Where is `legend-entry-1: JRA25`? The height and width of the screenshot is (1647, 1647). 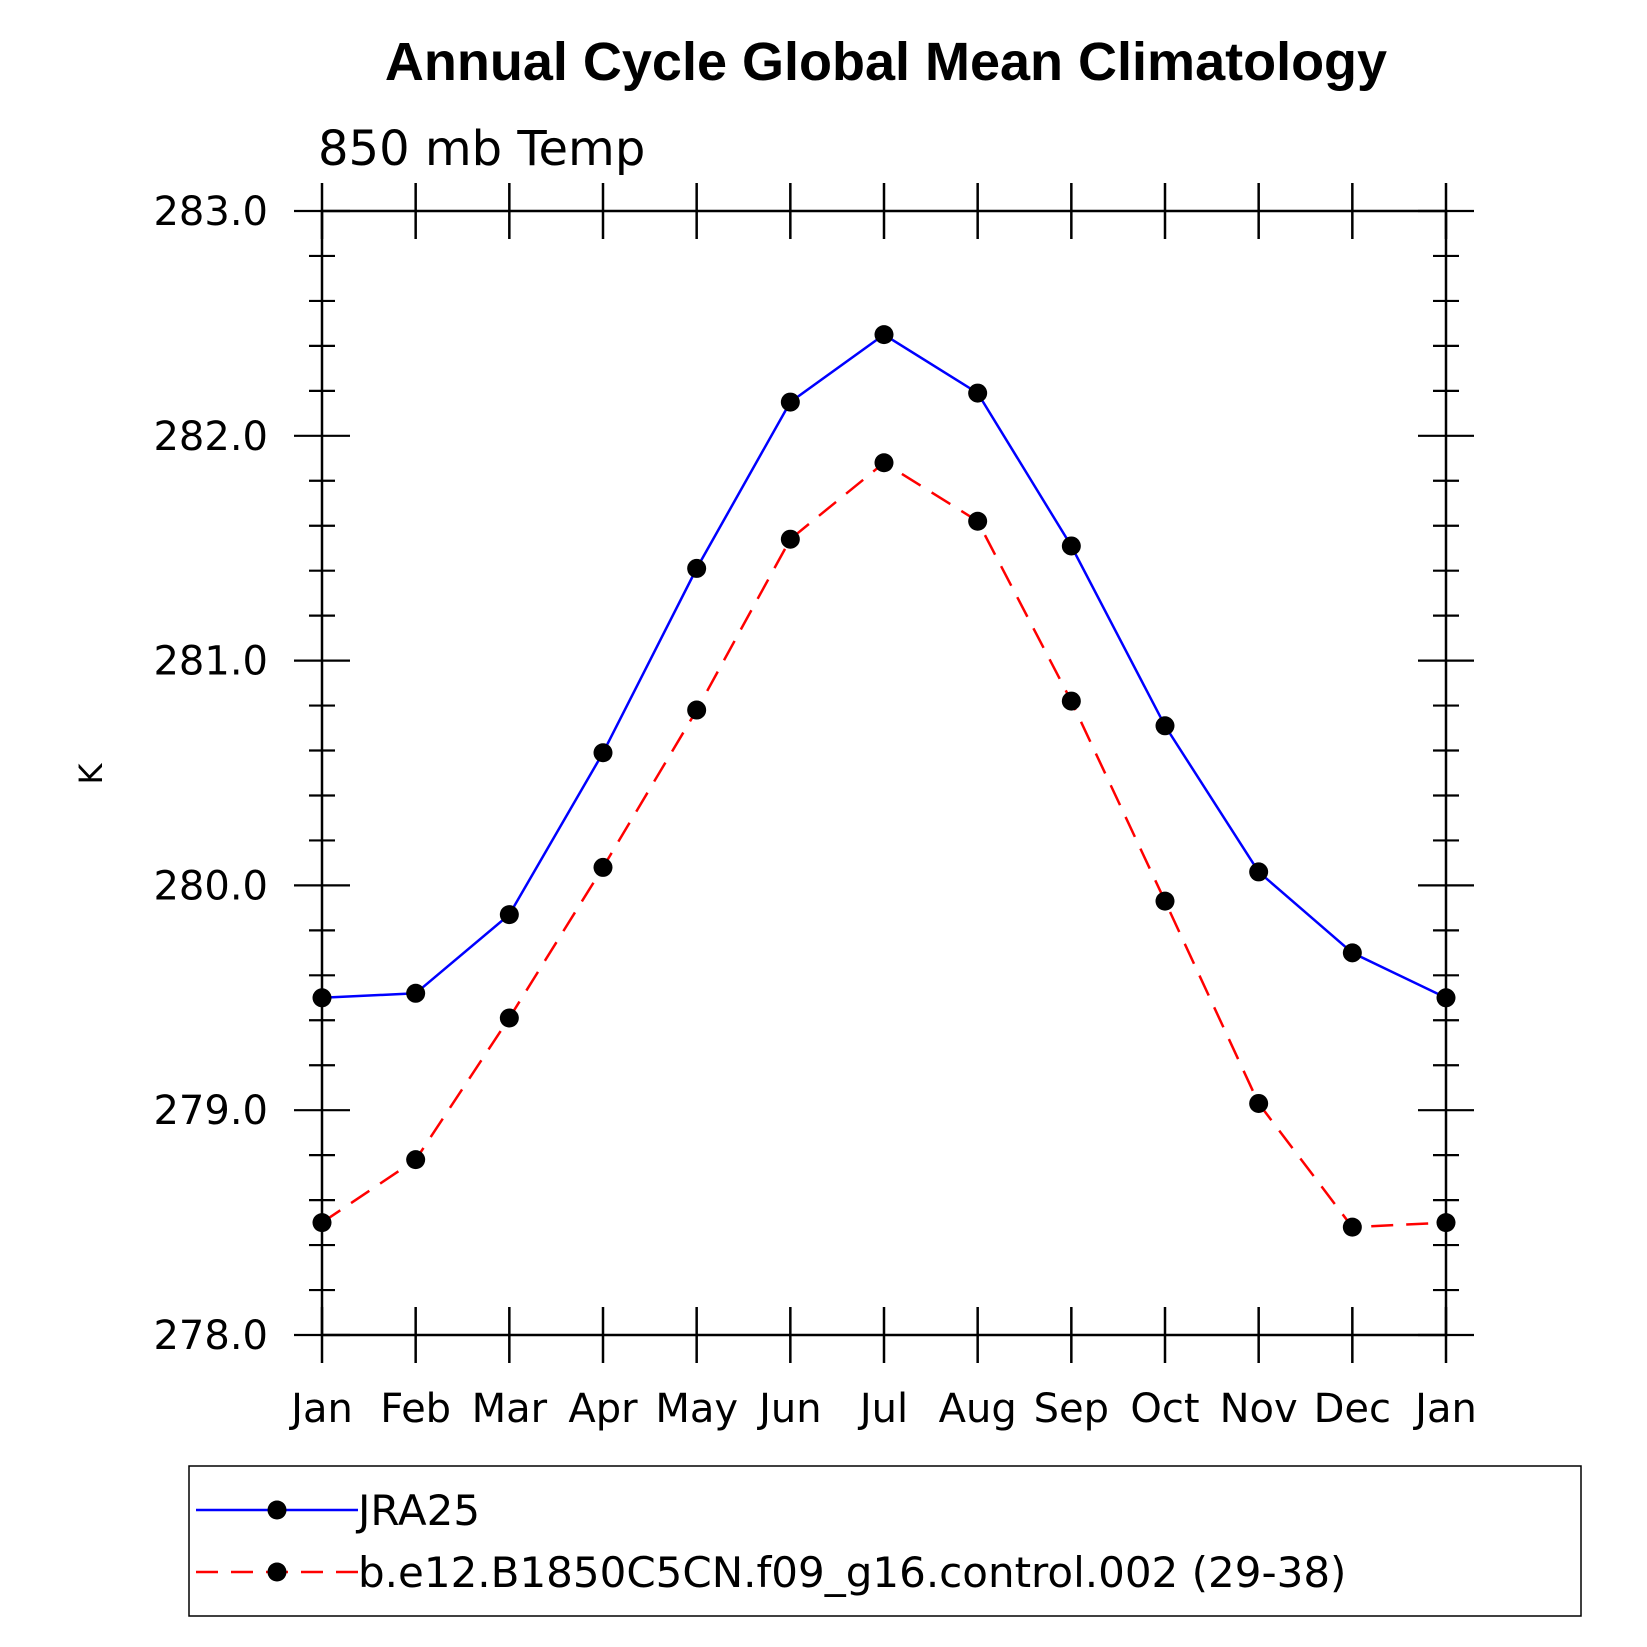
legend-entry-1: JRA25 is located at coordinates (338, 1510).